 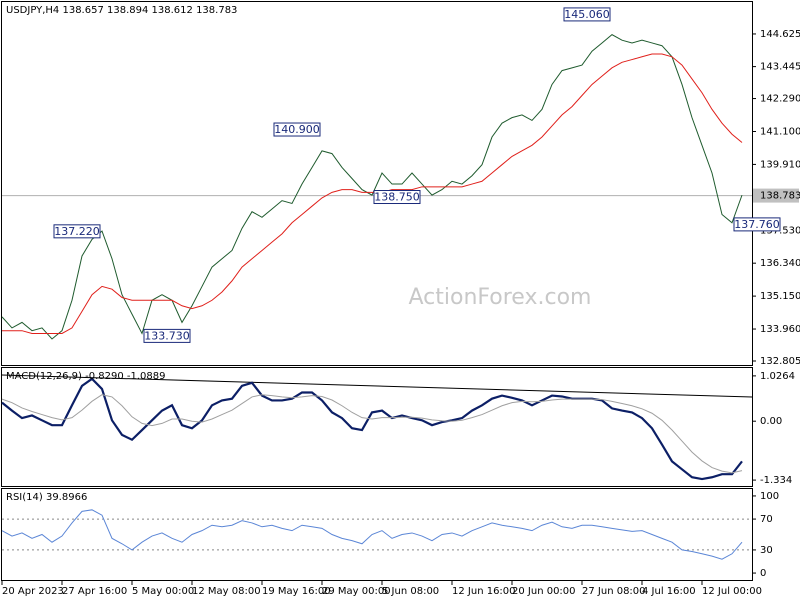 I want to click on y-tick-label: 142.290, so click(x=780, y=99).